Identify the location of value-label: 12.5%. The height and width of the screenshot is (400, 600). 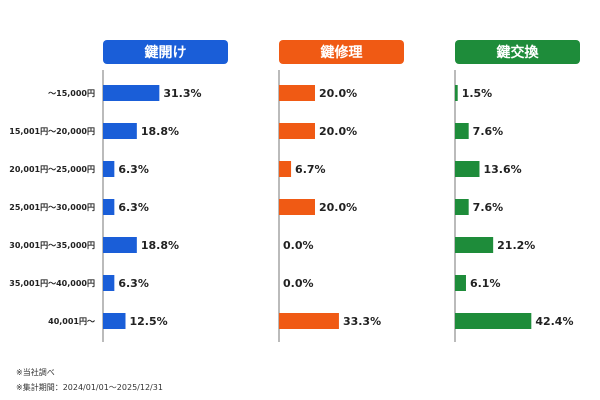
(149, 321).